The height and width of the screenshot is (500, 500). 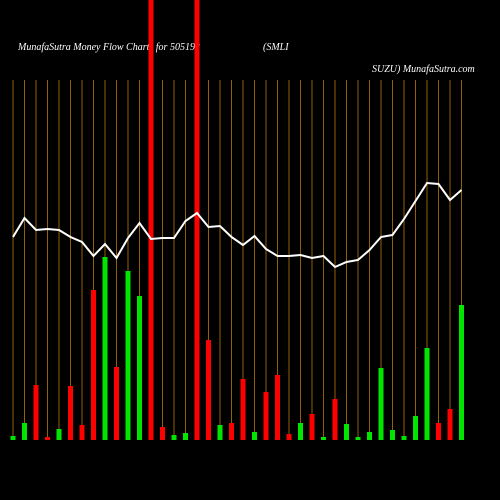 What do you see at coordinates (108, 47) in the screenshot?
I see `chart-title: MunafaSutra Money Flow Charts for 505192` at bounding box center [108, 47].